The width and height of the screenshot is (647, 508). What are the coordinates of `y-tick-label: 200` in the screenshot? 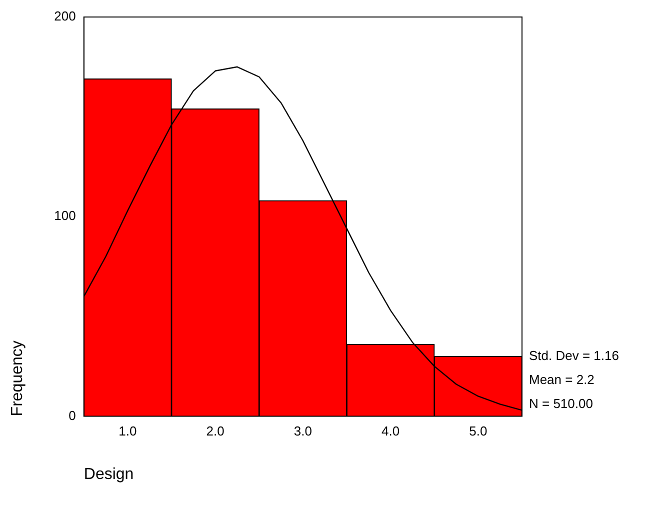 It's located at (65, 16).